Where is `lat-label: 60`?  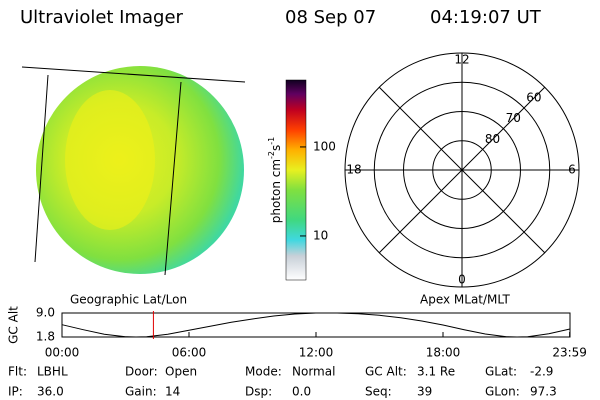
lat-label: 60 is located at coordinates (533, 98).